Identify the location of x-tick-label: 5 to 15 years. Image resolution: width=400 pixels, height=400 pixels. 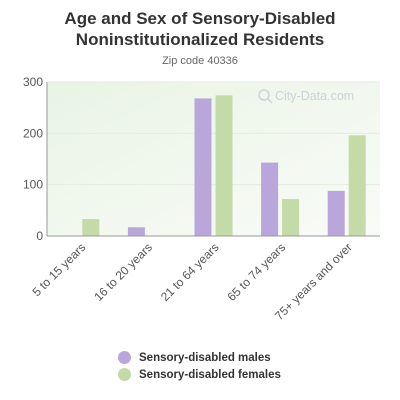
(58, 269).